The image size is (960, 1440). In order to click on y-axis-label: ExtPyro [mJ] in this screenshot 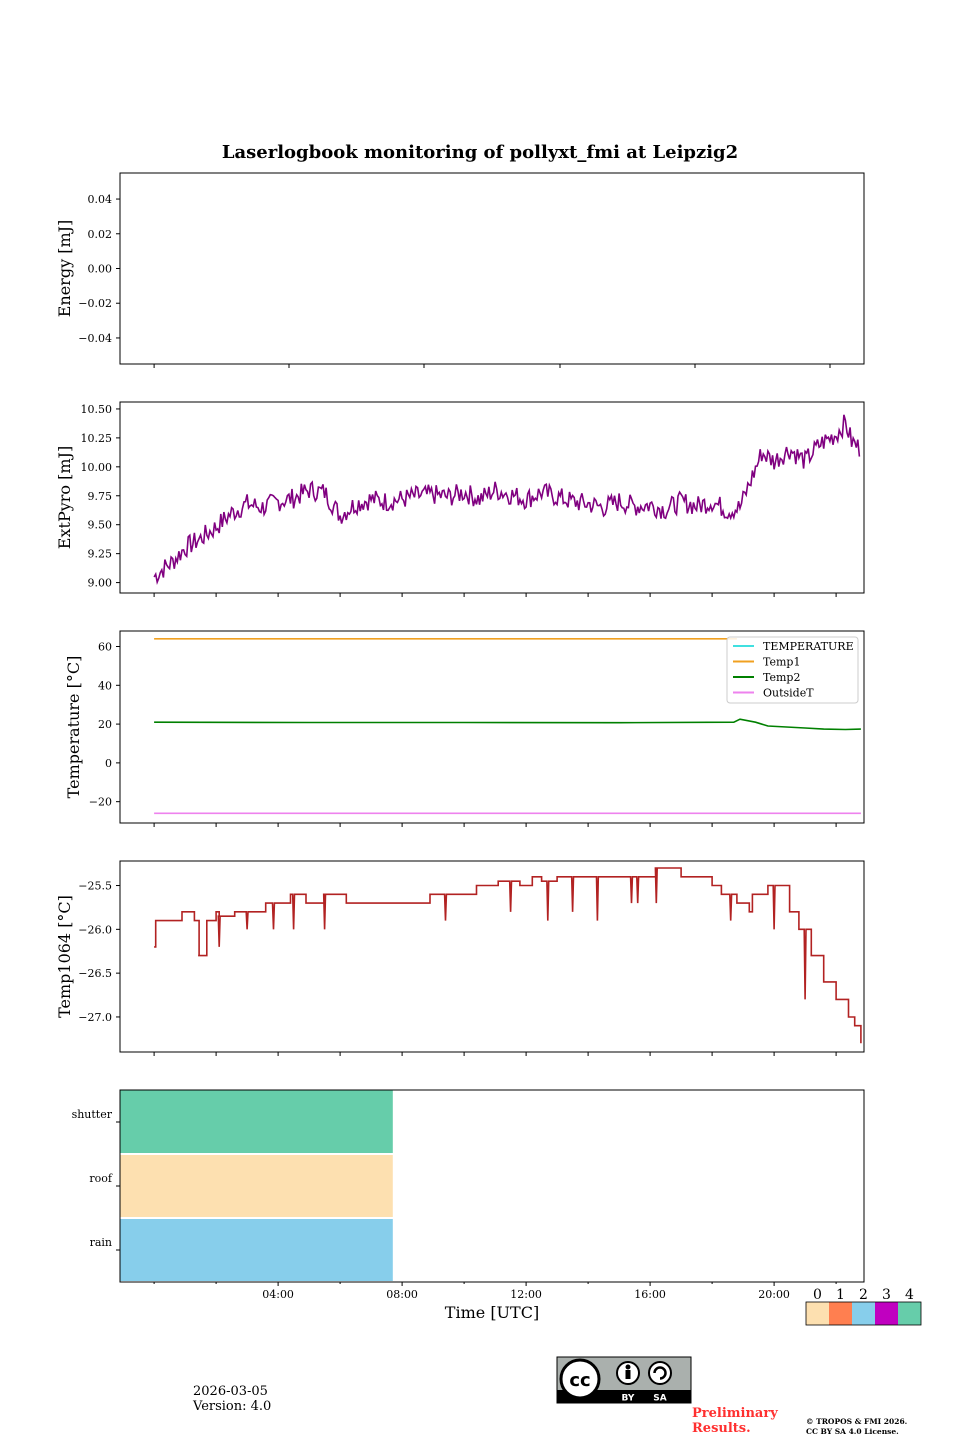, I will do `click(64, 497)`.